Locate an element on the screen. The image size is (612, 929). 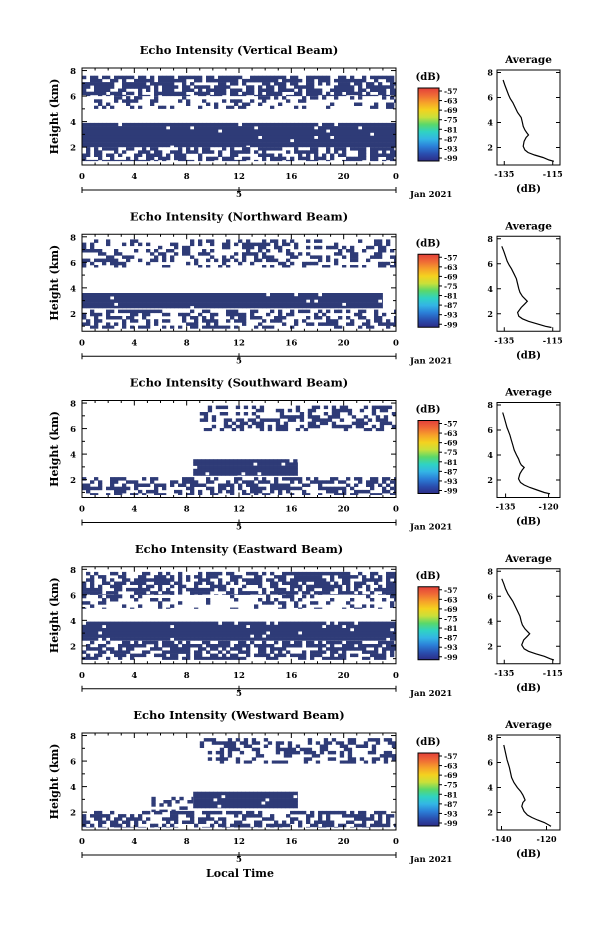
average-x-tick-label: -135 is located at coordinates (504, 673).